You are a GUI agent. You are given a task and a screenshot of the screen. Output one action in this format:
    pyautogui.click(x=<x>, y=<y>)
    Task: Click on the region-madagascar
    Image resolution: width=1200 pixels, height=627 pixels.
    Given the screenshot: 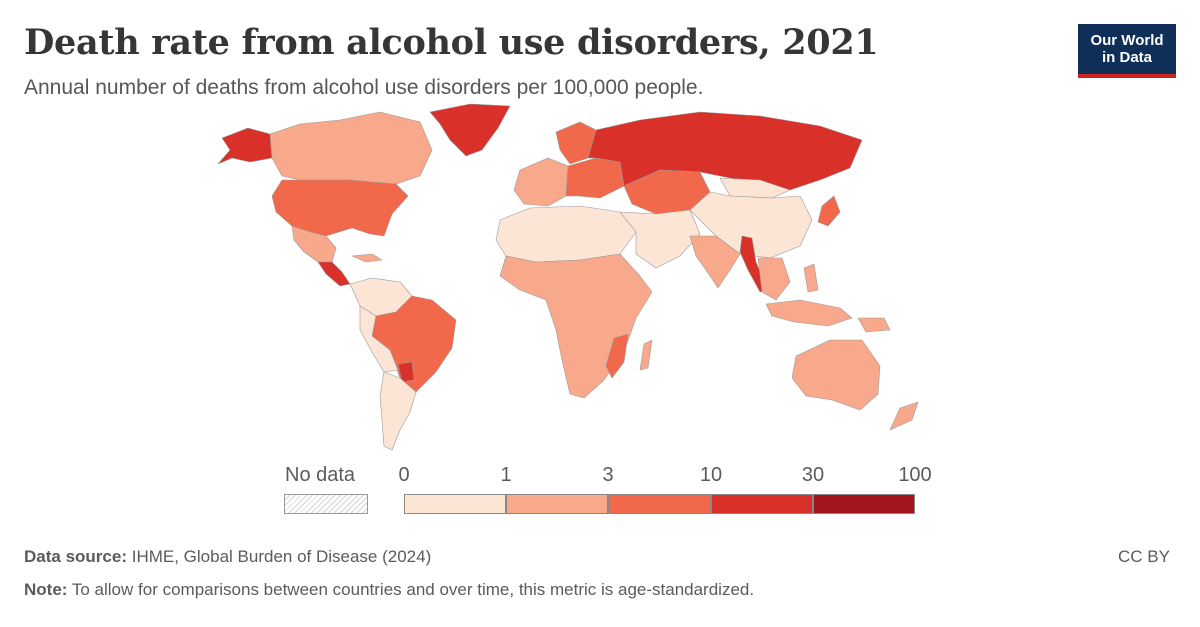 What is the action you would take?
    pyautogui.click(x=646, y=355)
    